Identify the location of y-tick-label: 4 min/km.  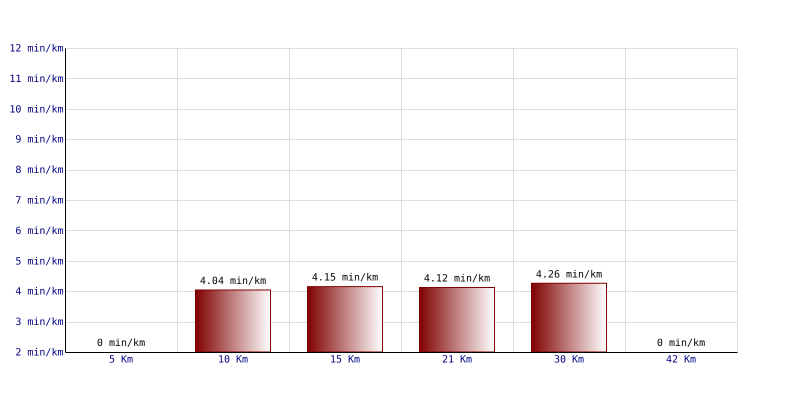
(39, 292).